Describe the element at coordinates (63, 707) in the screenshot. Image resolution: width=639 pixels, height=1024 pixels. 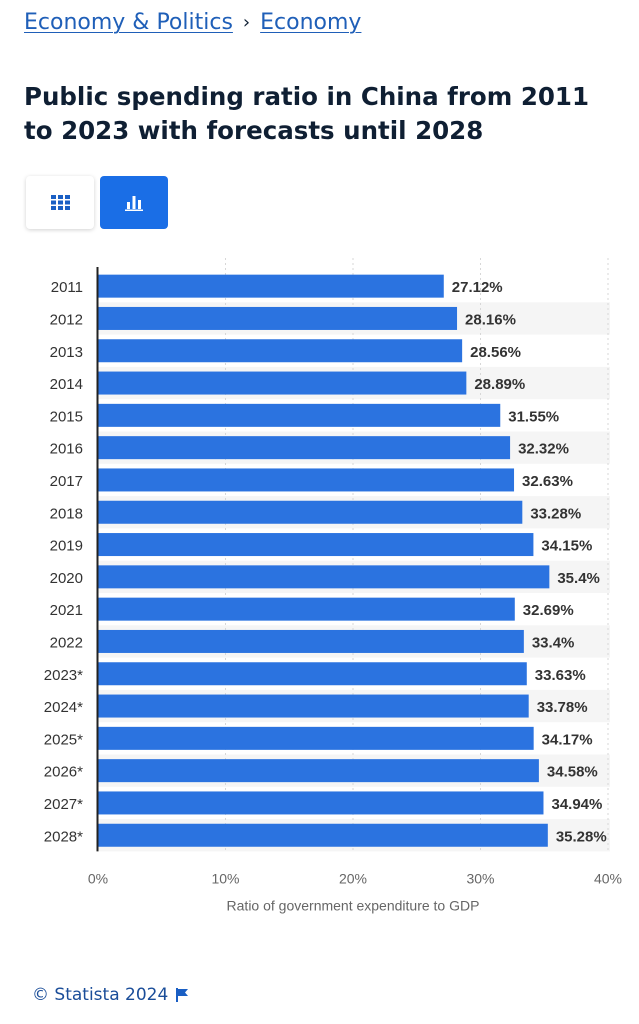
I see `category-label: 2024*` at that location.